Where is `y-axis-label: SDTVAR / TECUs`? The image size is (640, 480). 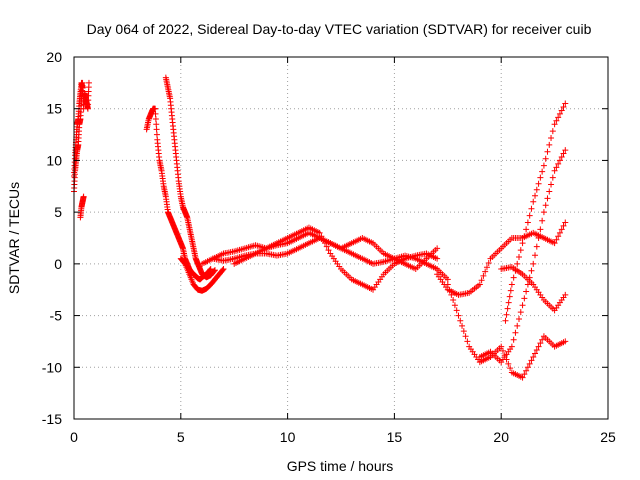 y-axis-label: SDTVAR / TECUs is located at coordinates (14, 238).